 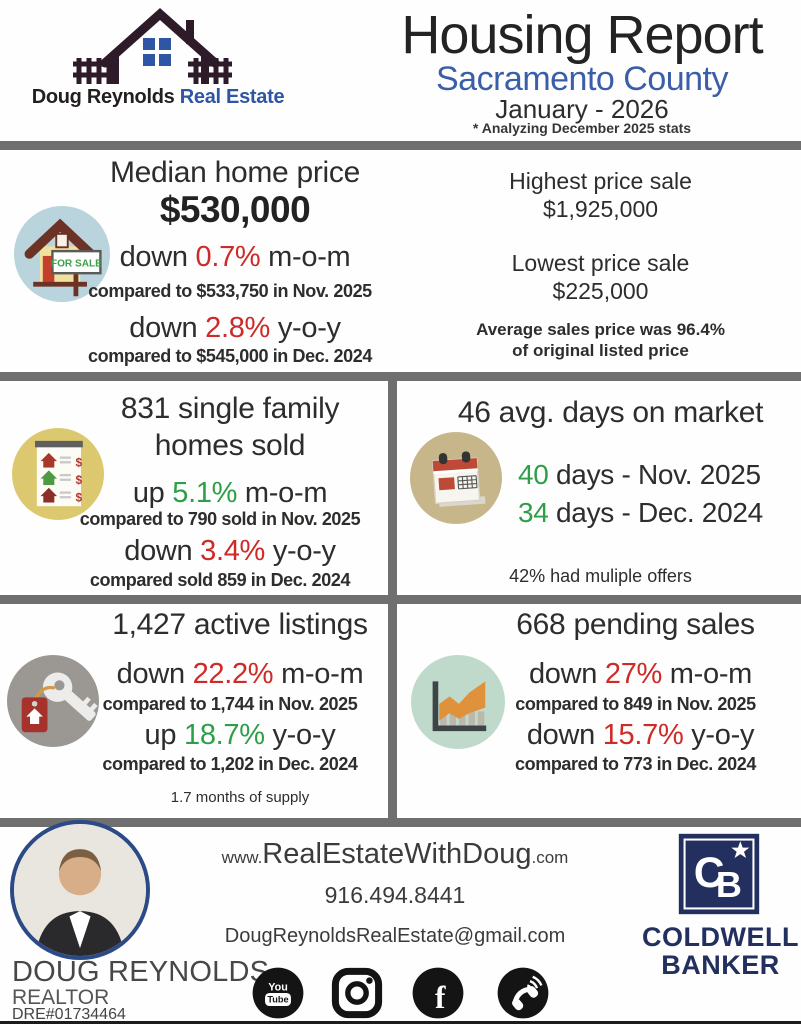 I want to click on yoy-percent: 18.7%, so click(x=224, y=735).